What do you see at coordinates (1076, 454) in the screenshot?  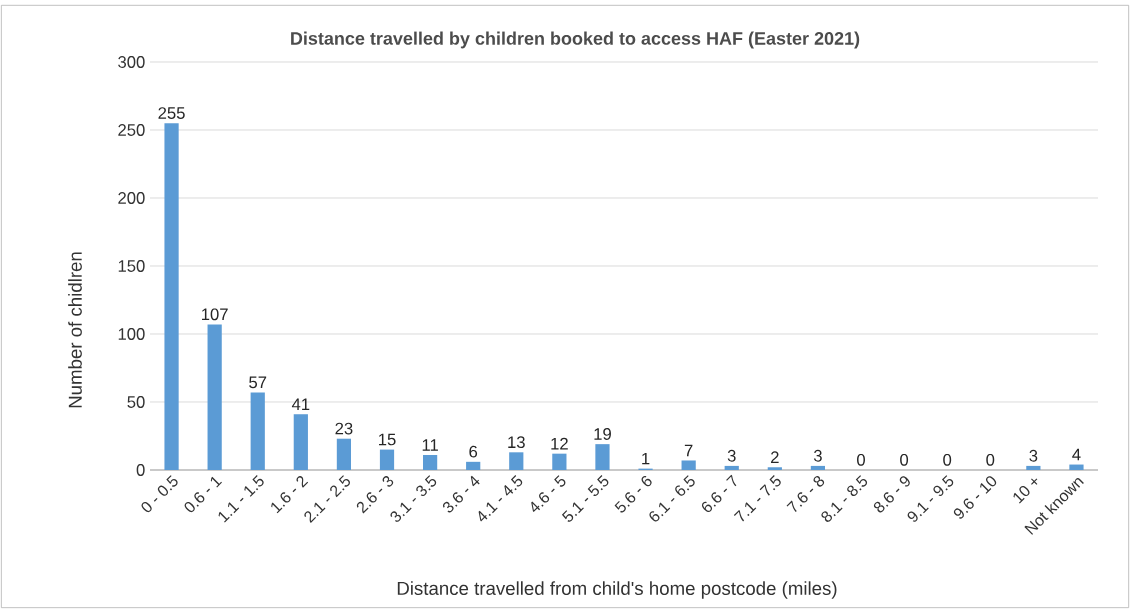 I see `data-label: 4` at bounding box center [1076, 454].